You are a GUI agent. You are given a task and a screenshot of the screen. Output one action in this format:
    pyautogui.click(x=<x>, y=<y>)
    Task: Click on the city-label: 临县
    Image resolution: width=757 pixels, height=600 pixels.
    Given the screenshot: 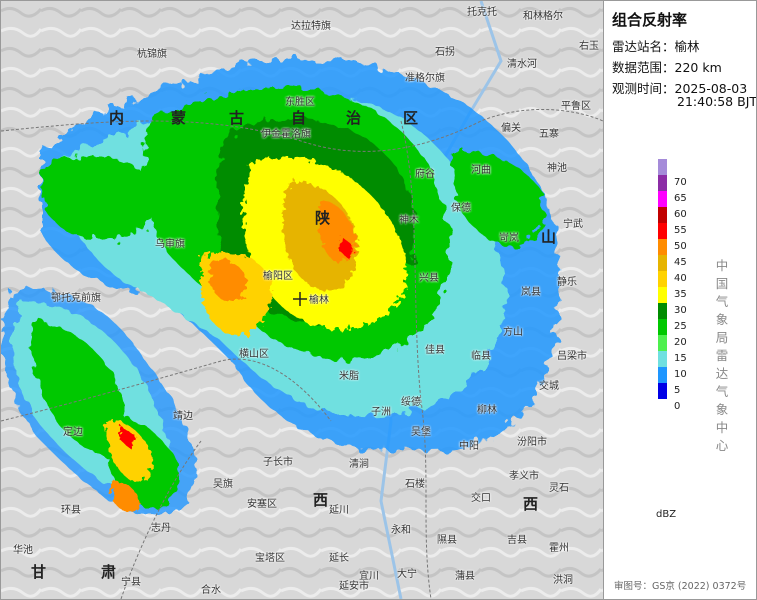 What is the action you would take?
    pyautogui.click(x=481, y=356)
    